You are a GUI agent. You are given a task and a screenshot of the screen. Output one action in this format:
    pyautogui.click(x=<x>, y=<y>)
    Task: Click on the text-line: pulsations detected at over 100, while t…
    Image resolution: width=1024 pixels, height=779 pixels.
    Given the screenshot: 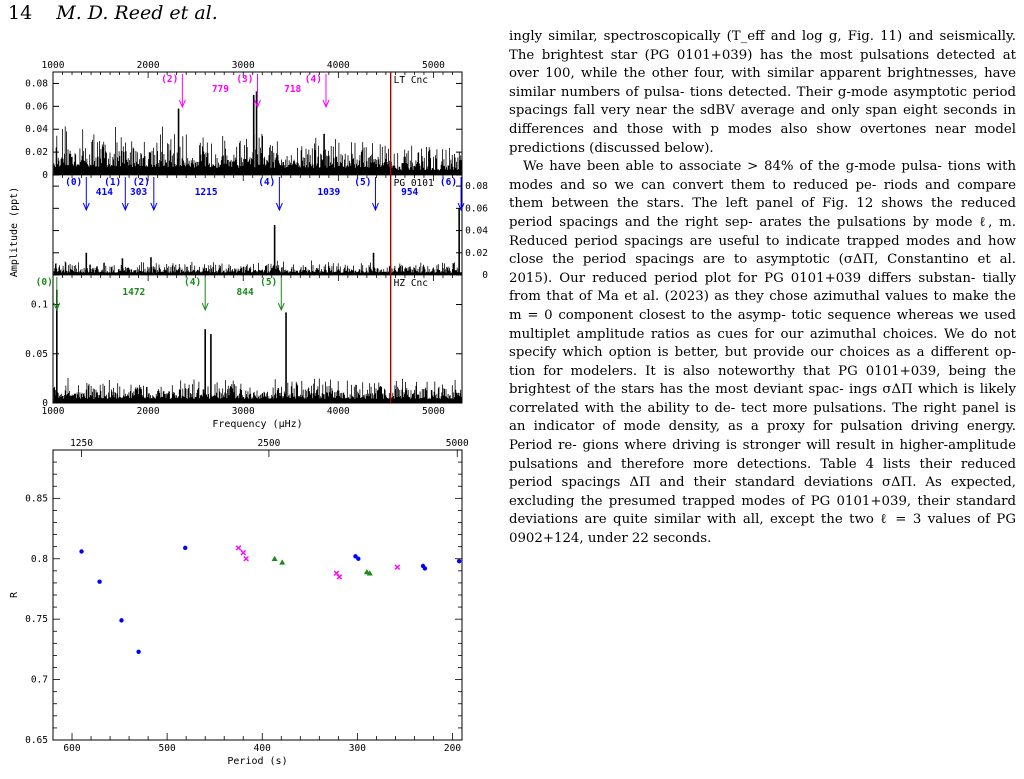 What is the action you would take?
    pyautogui.click(x=763, y=64)
    